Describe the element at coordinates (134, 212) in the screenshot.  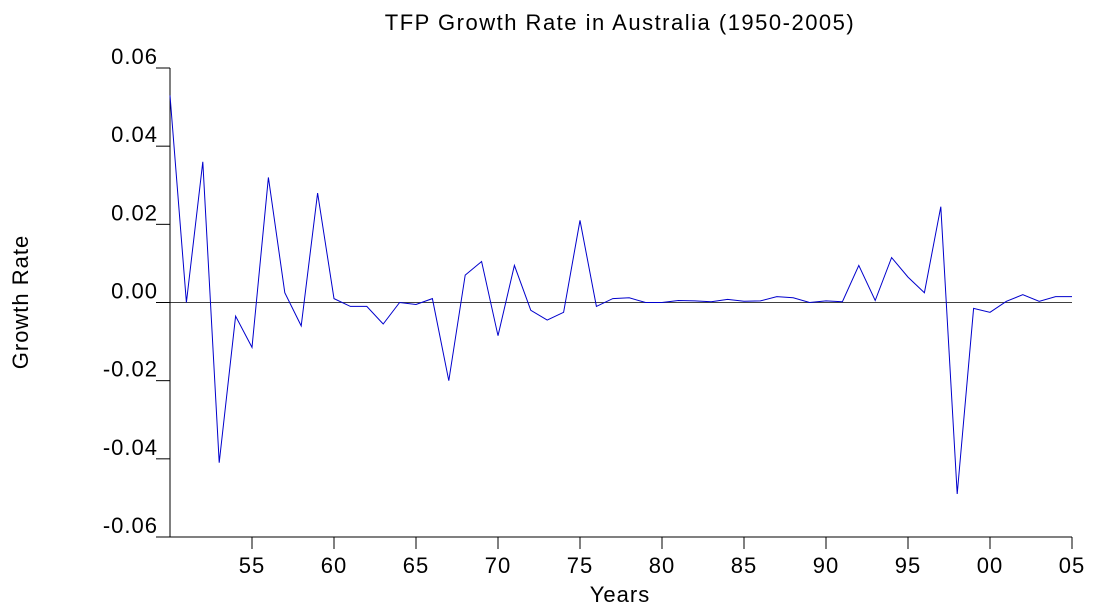
I see `y-tick-label: 0.02` at that location.